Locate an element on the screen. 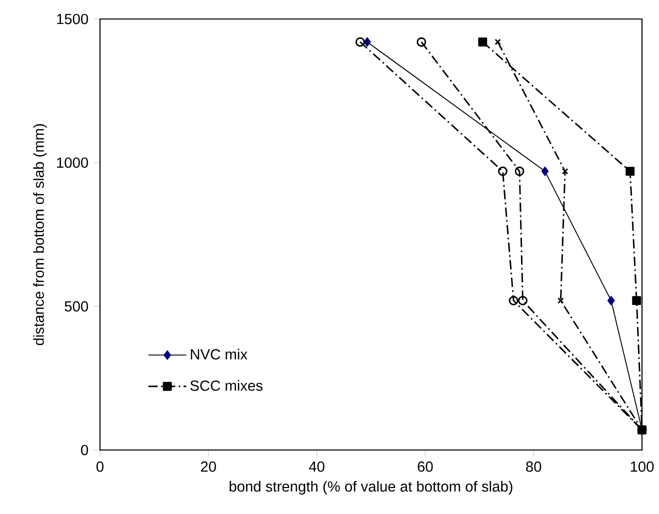  y-tick-label: 500 is located at coordinates (76, 306).